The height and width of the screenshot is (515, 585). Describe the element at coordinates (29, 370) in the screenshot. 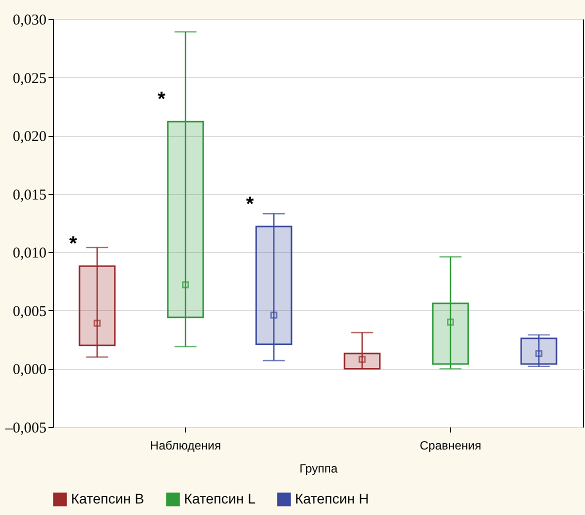

I see `y-tick-label: 0,000` at that location.